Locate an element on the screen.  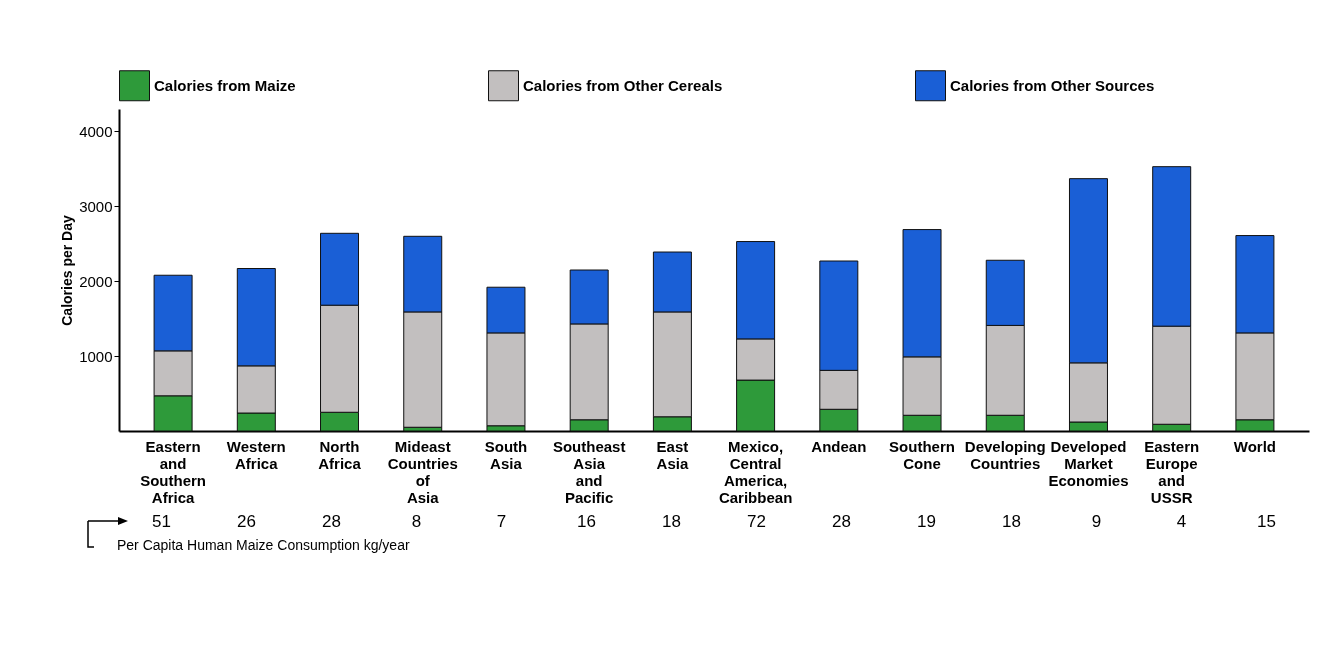
x-tick-label: Developing Countries is located at coordinates (1005, 454).